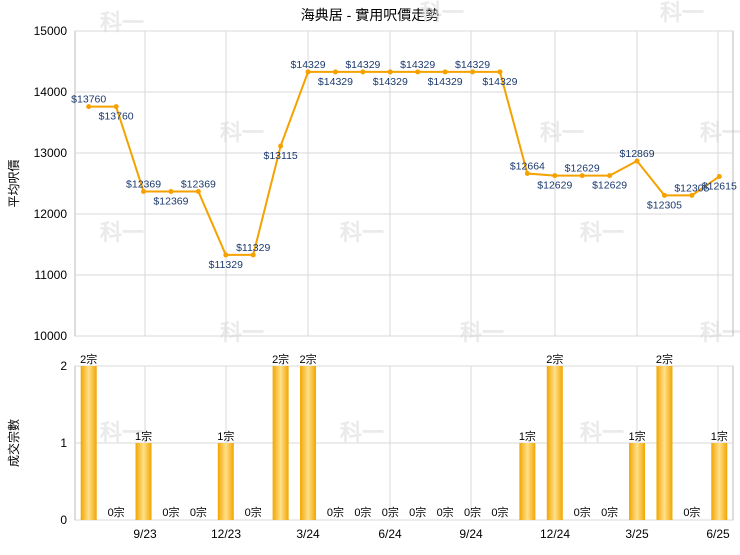  Describe the element at coordinates (637, 154) in the screenshot. I see `price-data-label: $12869` at that location.